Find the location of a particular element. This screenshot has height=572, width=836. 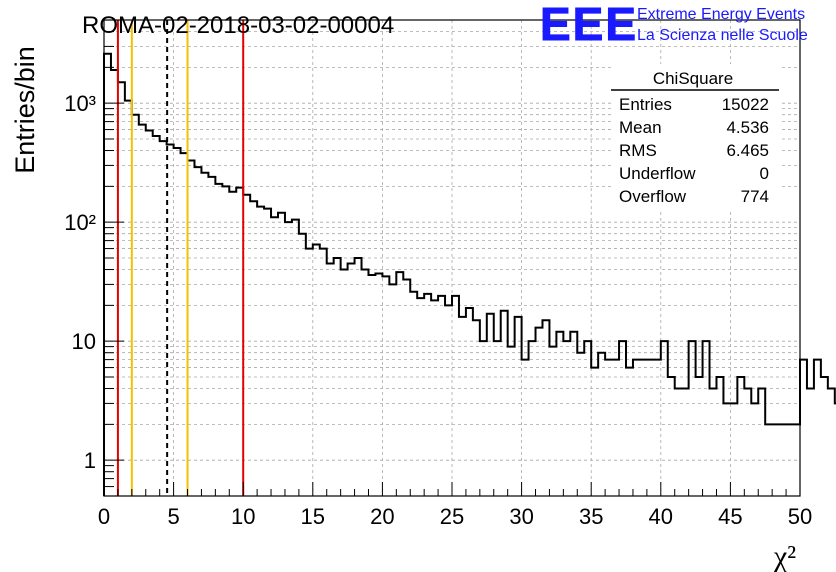

chart-title: ROMA-02-2018-03-02-00004 is located at coordinates (238, 25).